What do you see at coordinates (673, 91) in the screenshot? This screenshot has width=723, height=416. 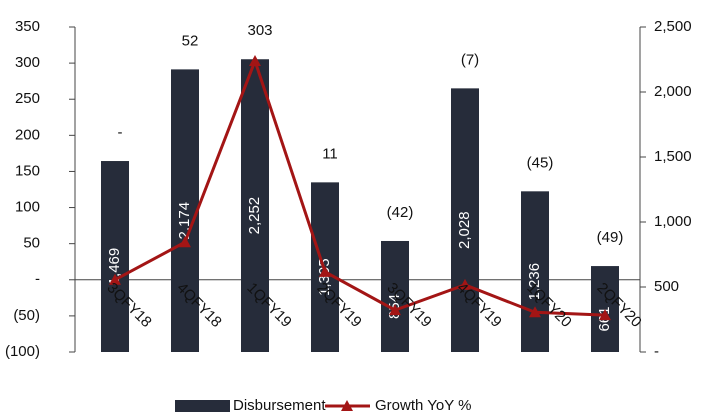 I see `y2-tick-label: 2,000` at bounding box center [673, 91].